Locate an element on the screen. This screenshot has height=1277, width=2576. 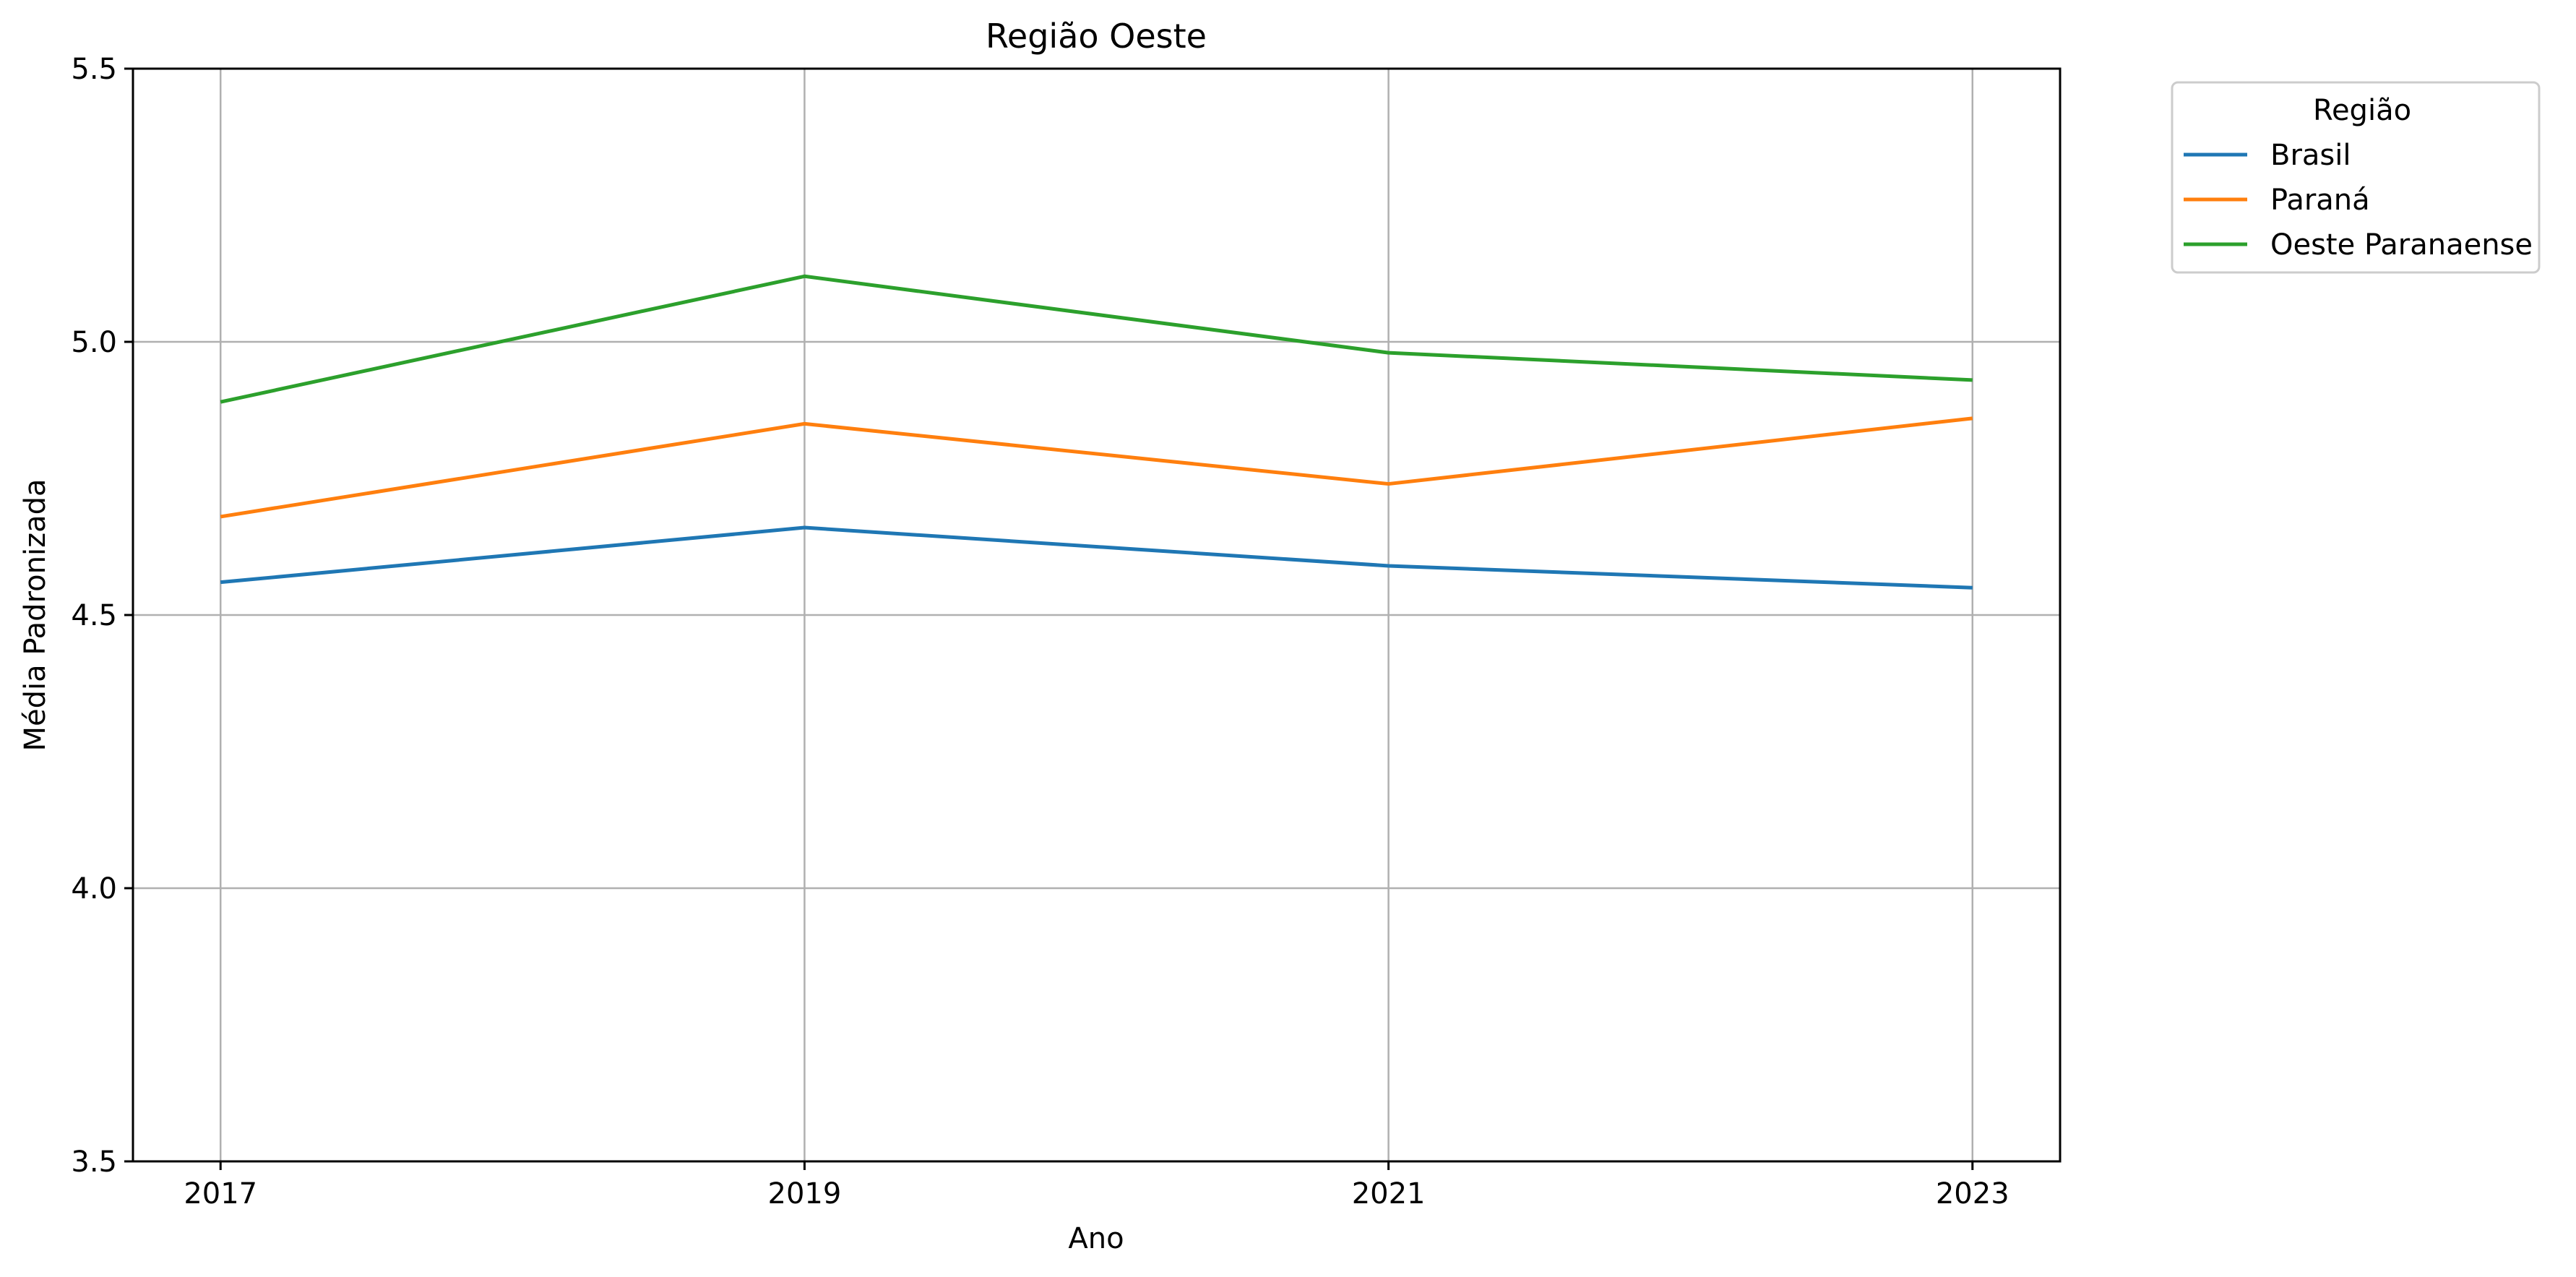
legend-label: Brasil is located at coordinates (2310, 155).